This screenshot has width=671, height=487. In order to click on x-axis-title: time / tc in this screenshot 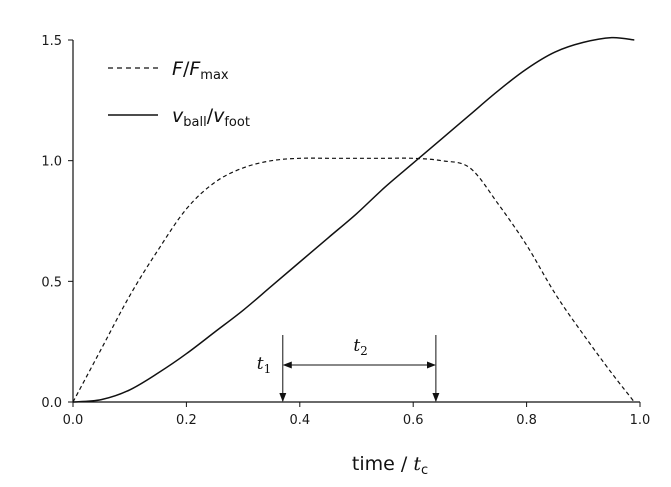, I will do `click(390, 465)`.